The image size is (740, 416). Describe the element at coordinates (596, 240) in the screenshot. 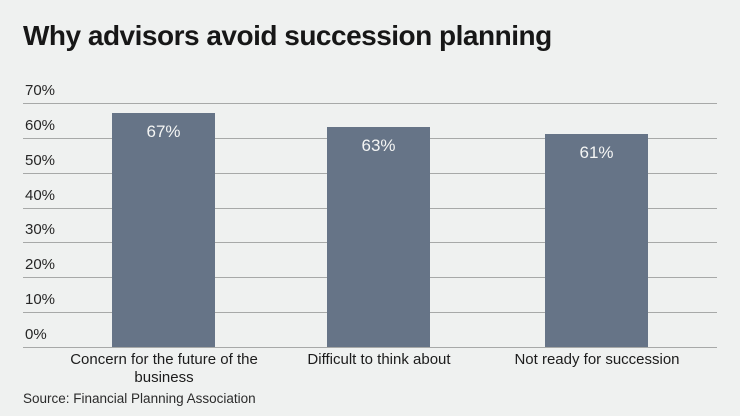

I see `bar-not-ready: 61%` at that location.